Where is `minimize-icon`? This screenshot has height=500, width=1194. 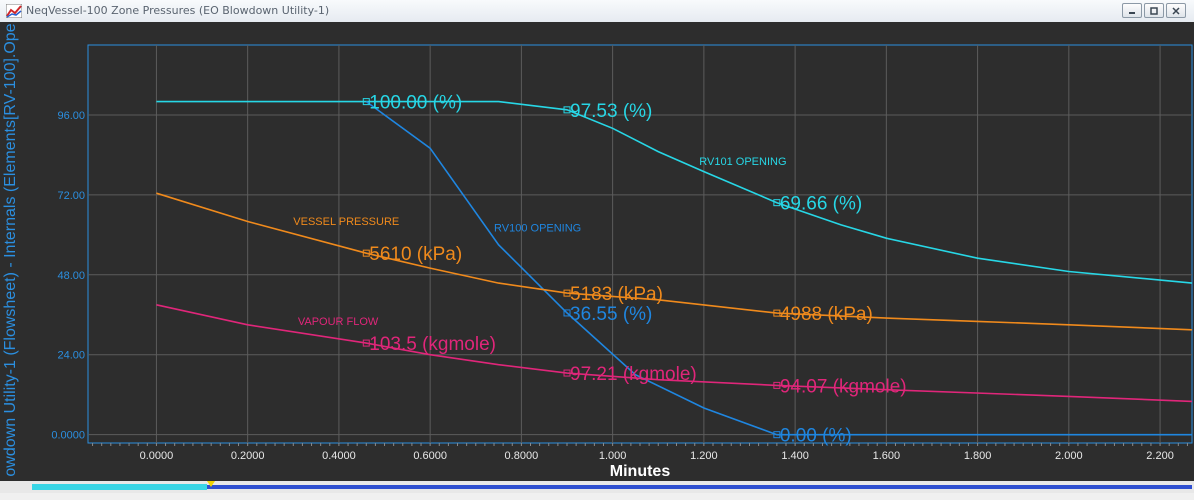
minimize-icon is located at coordinates (1132, 10).